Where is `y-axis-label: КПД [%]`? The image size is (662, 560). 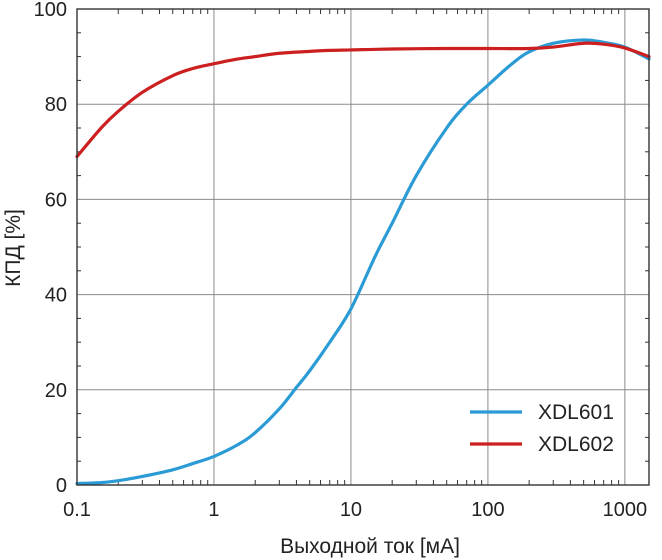 y-axis-label: КПД [%] is located at coordinates (13, 248).